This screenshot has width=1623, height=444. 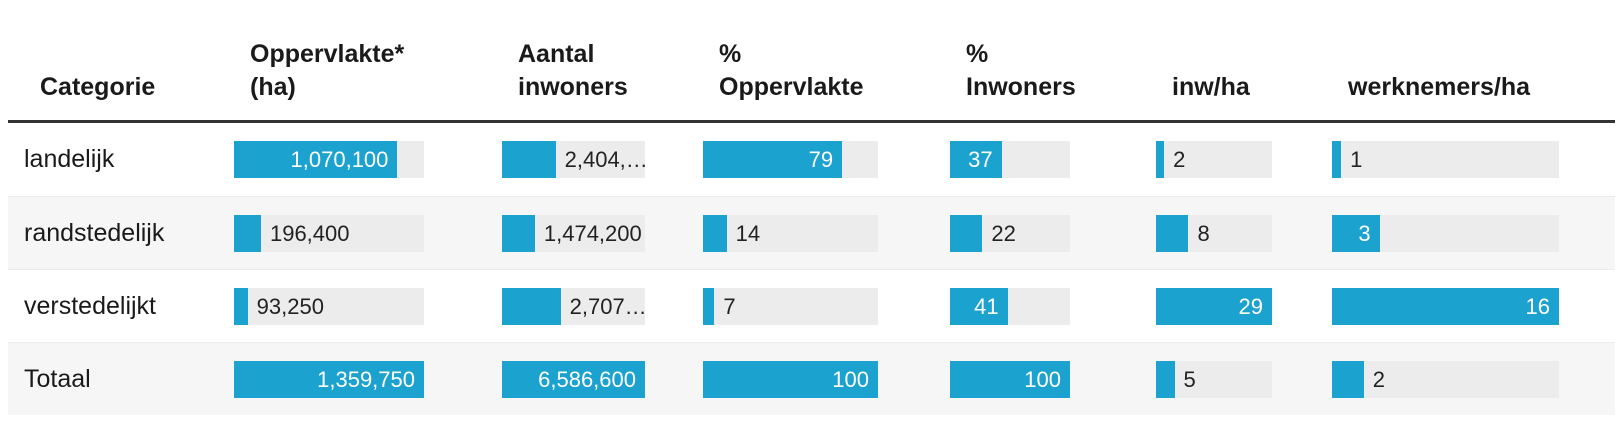 What do you see at coordinates (1473, 87) in the screenshot?
I see `column-header-werknemers-ha: werknemers/ha` at bounding box center [1473, 87].